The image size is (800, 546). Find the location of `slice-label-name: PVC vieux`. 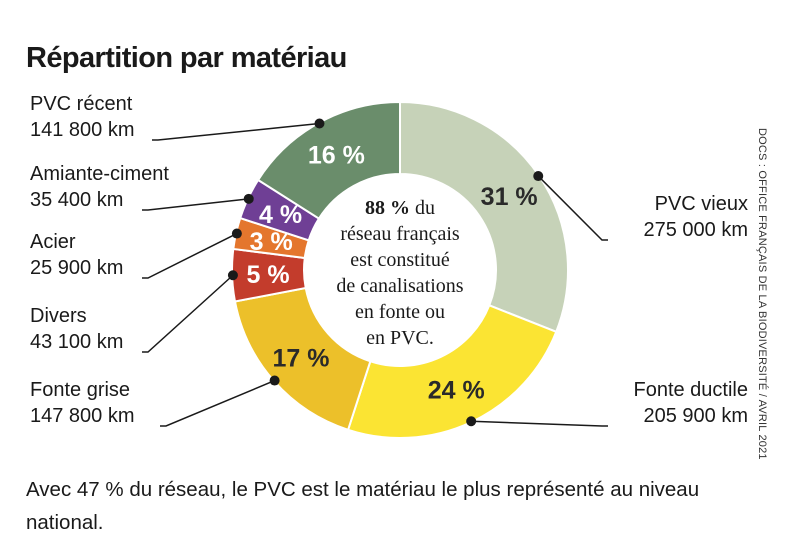

slice-label-name: PVC vieux is located at coordinates (701, 204).